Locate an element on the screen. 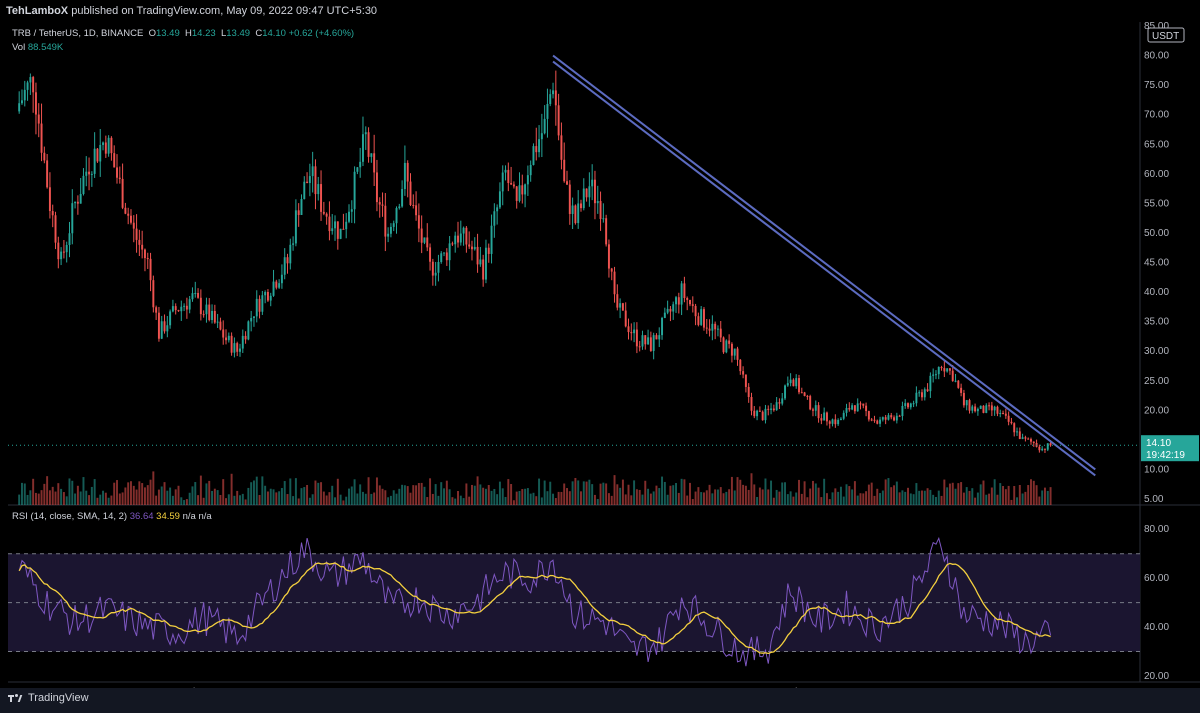 This screenshot has height=713, width=1200. symbol-text: TRB / TetherUS, 1D, BINANCE is located at coordinates (78, 33).